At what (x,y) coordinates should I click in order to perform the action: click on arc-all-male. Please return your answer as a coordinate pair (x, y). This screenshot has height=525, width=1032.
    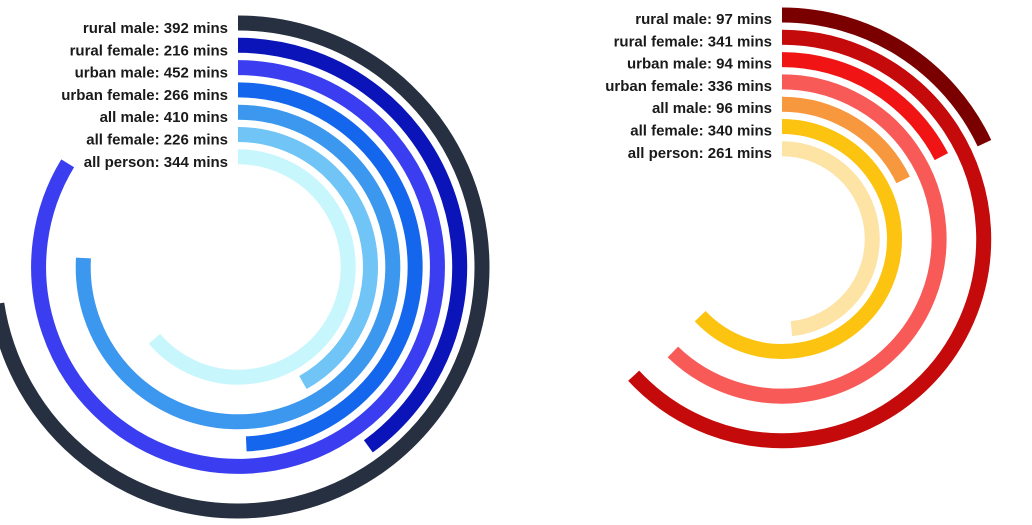
    Looking at the image, I should click on (845, 140).